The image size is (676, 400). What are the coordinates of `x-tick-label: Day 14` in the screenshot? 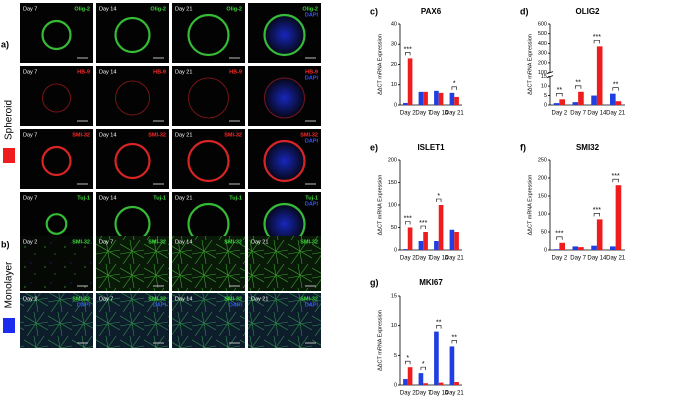 It's located at (597, 114).